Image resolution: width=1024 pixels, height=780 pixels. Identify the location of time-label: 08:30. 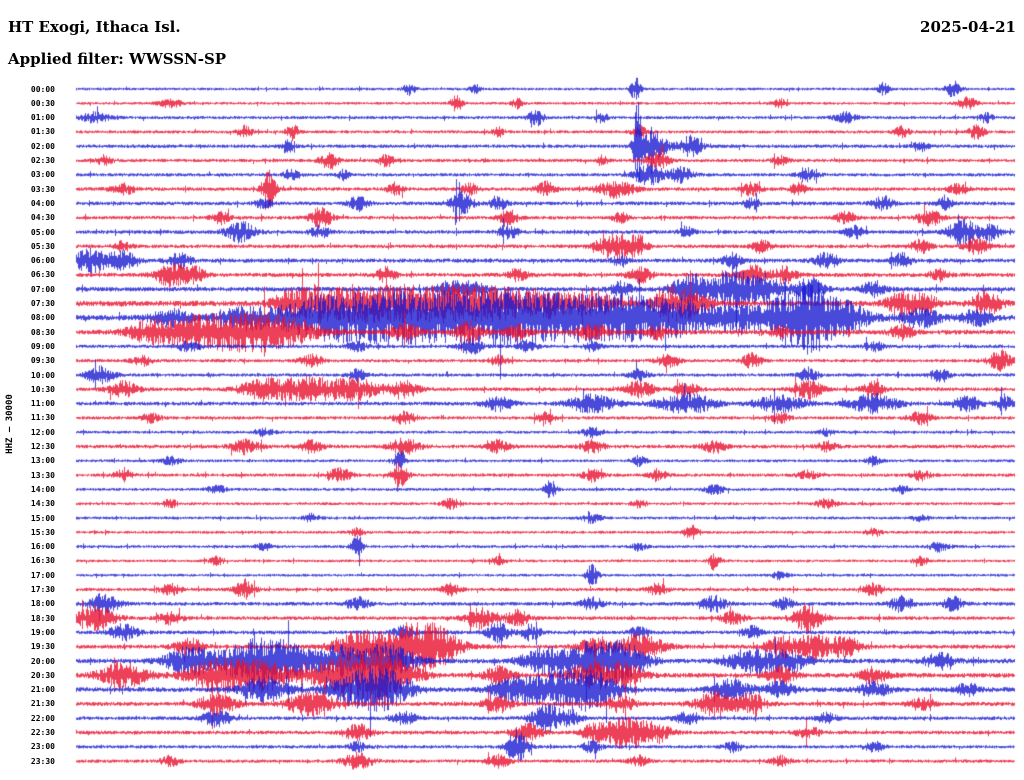
(42, 332).